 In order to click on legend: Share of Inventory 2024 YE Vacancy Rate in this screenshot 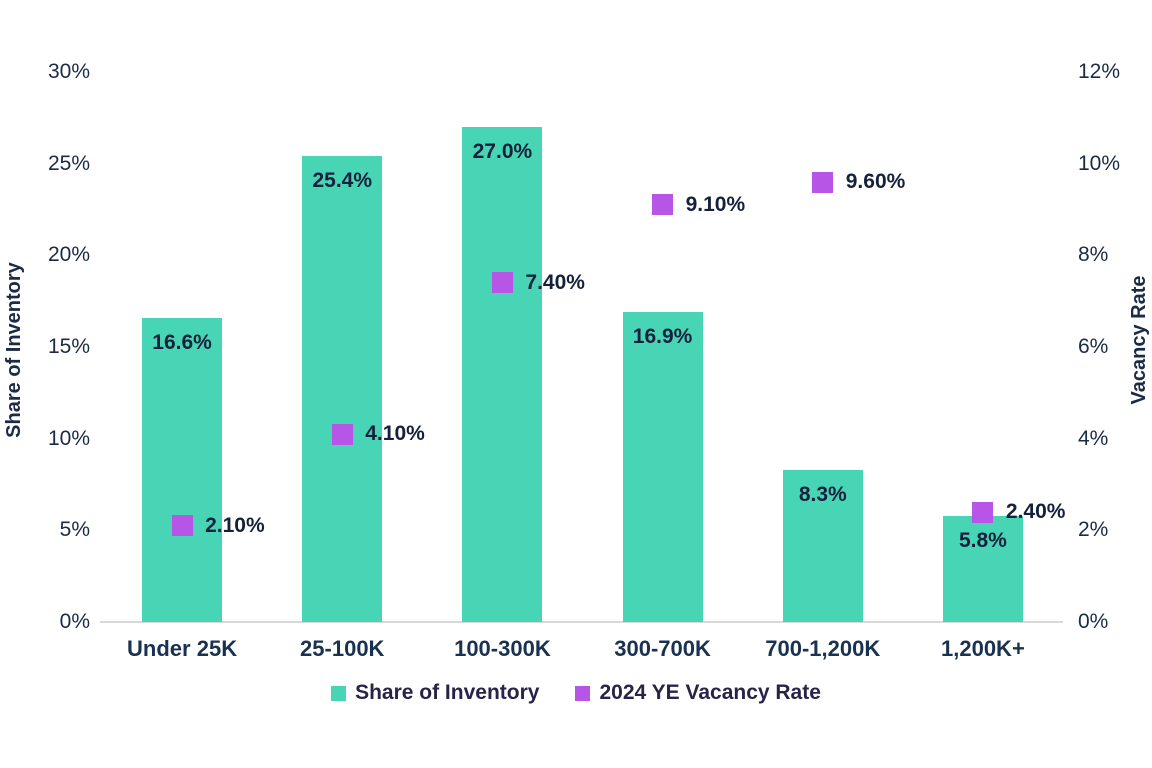, I will do `click(576, 693)`.